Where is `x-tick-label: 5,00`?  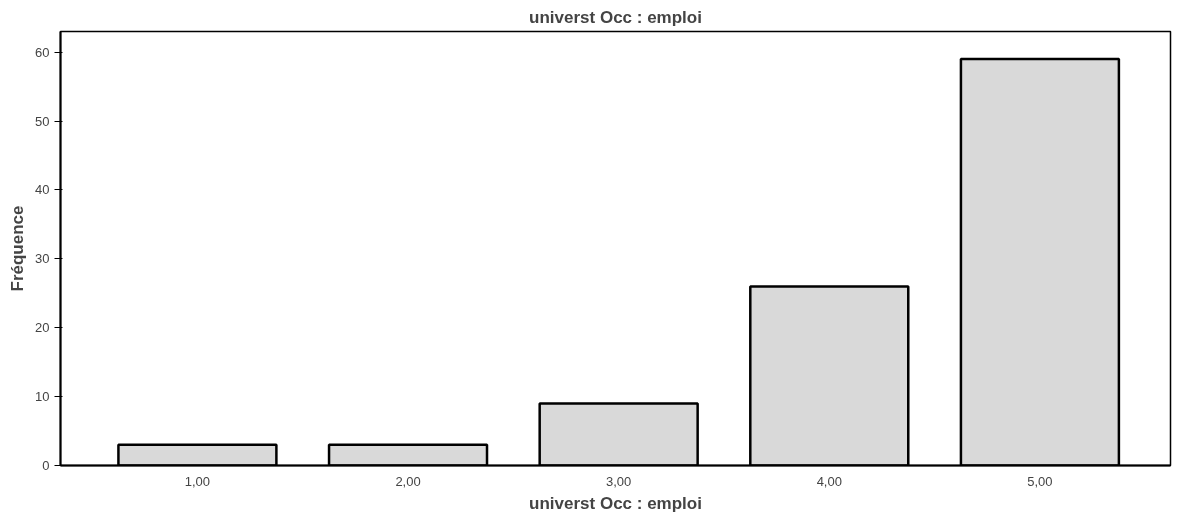
x-tick-label: 5,00 is located at coordinates (1040, 481).